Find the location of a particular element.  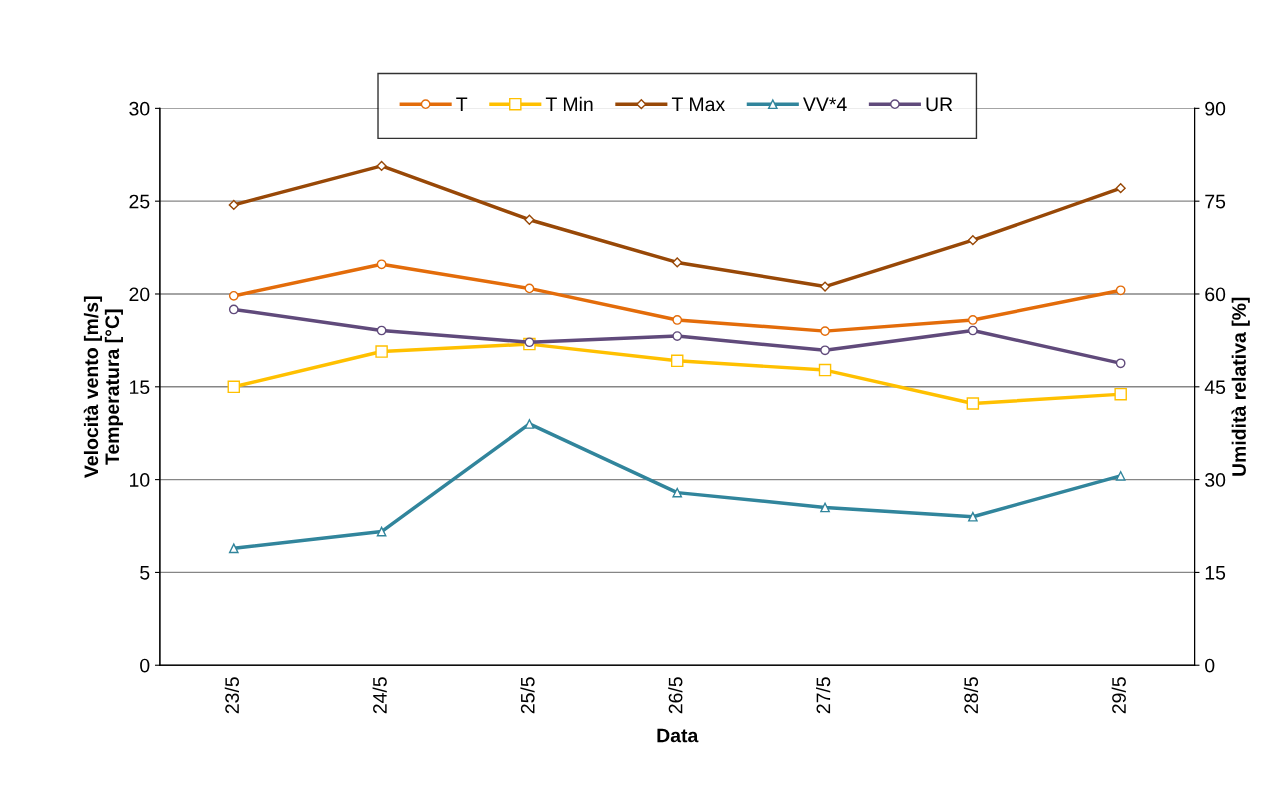

legend-label: T Min is located at coordinates (569, 103).